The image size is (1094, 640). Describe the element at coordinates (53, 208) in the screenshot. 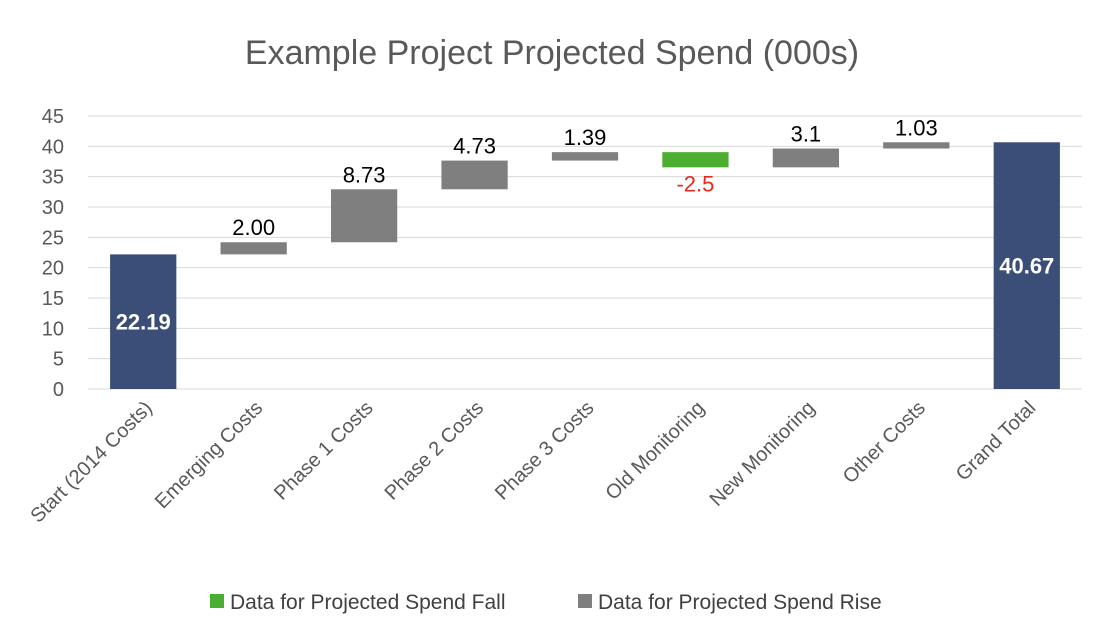

I see `y-tick-label: 30` at that location.